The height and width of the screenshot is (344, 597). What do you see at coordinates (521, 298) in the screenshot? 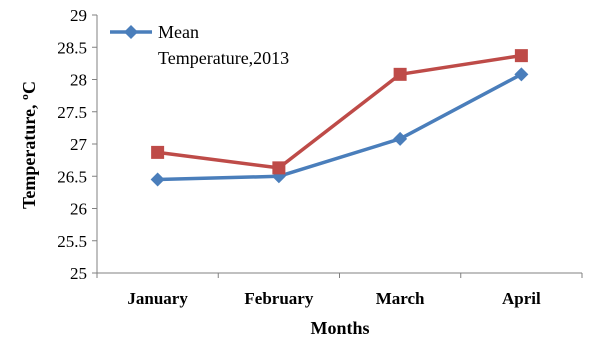
I see `x-tick-label: April` at bounding box center [521, 298].